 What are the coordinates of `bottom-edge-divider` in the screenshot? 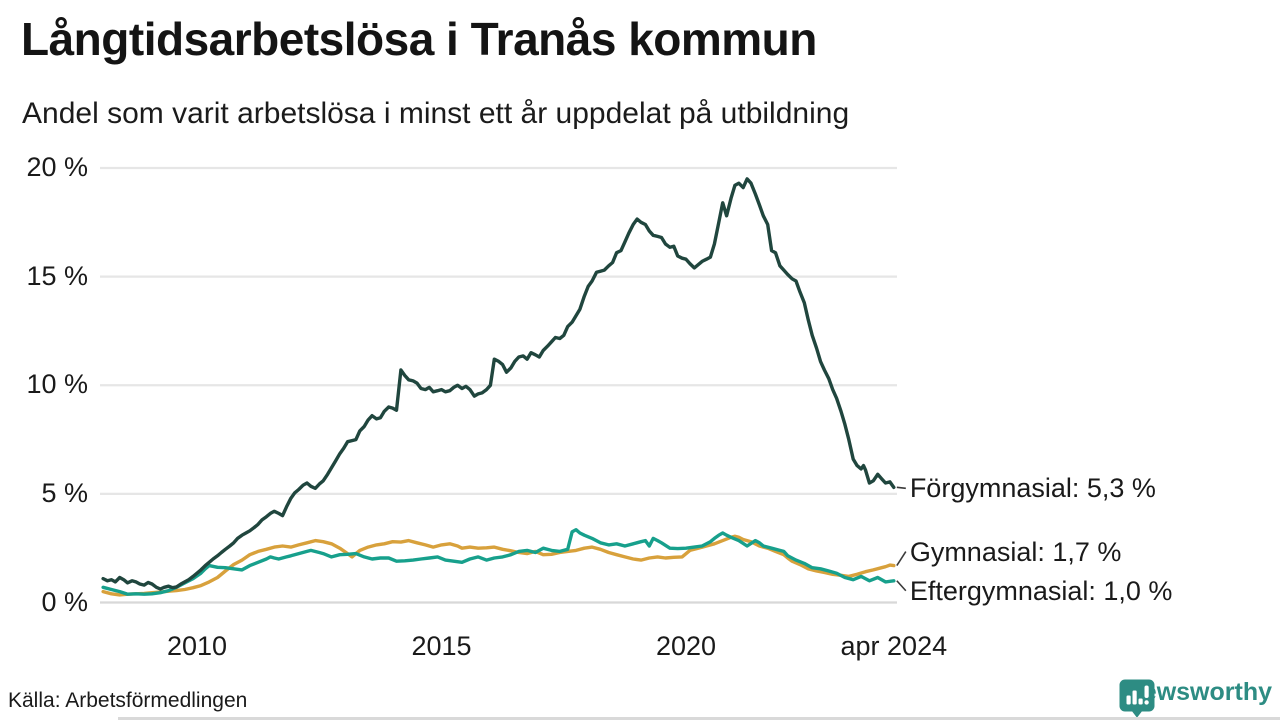 It's located at (699, 718).